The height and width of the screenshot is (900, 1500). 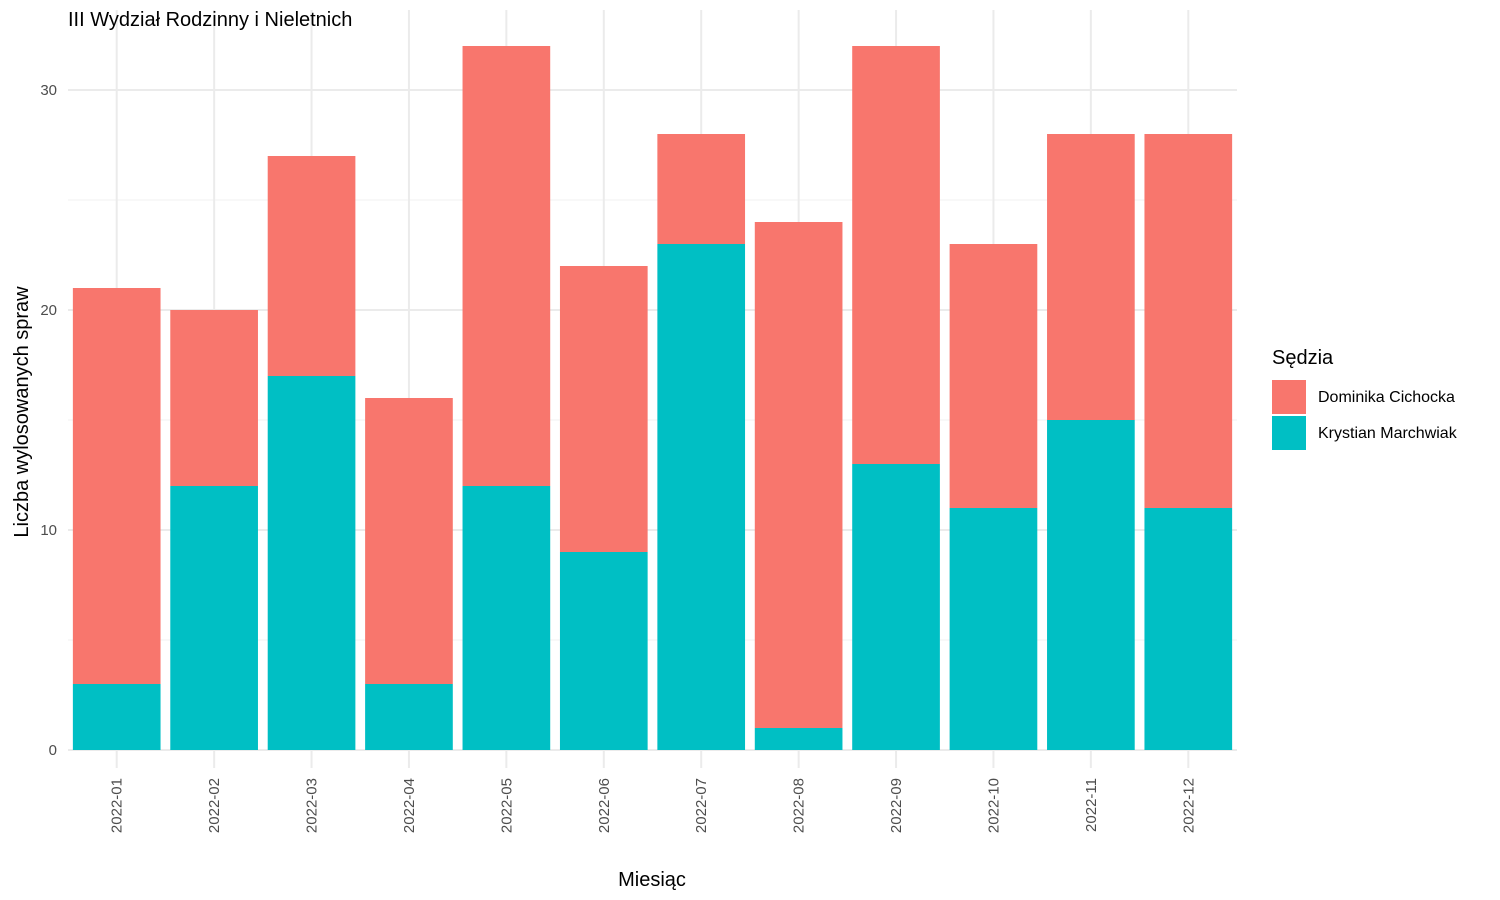 I want to click on x-tick-label: 2022-01, so click(x=117, y=805).